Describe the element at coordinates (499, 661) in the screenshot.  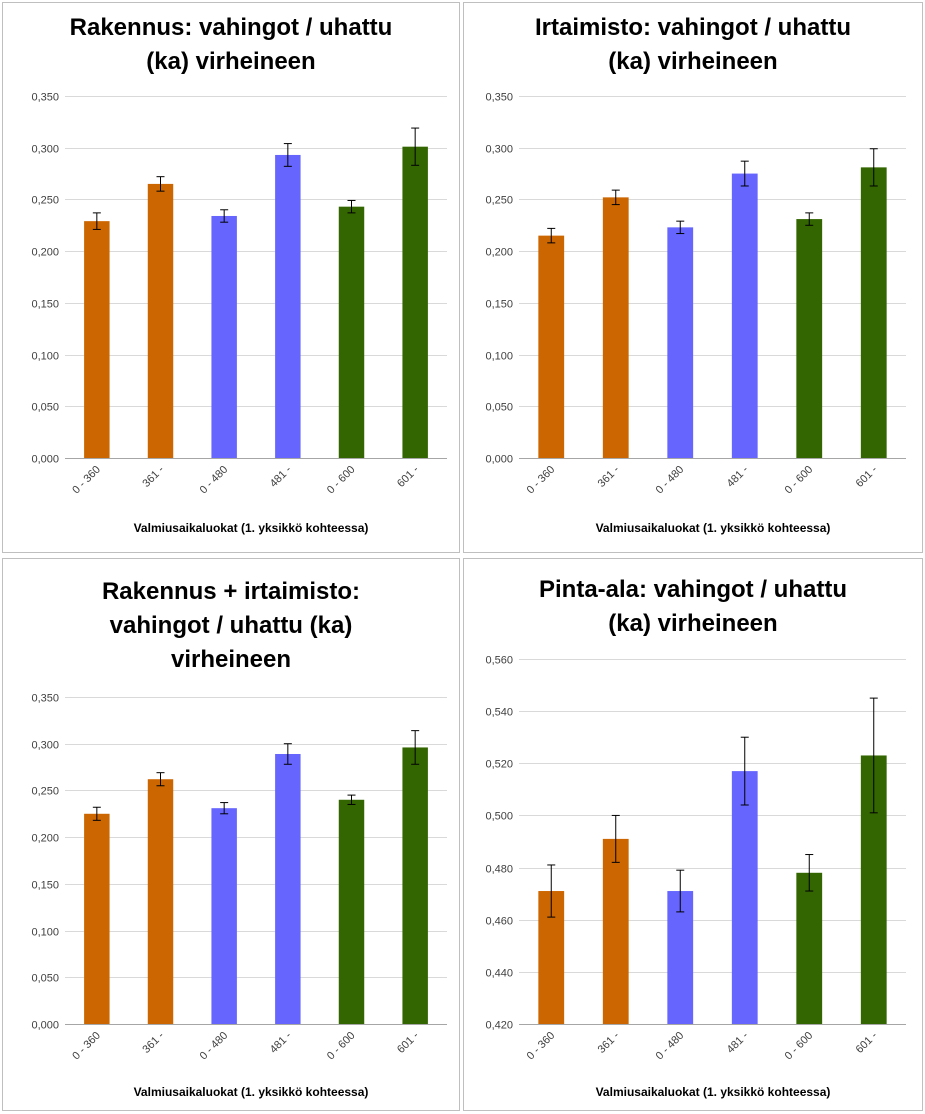
I see `y-tick-label: 0,560` at that location.